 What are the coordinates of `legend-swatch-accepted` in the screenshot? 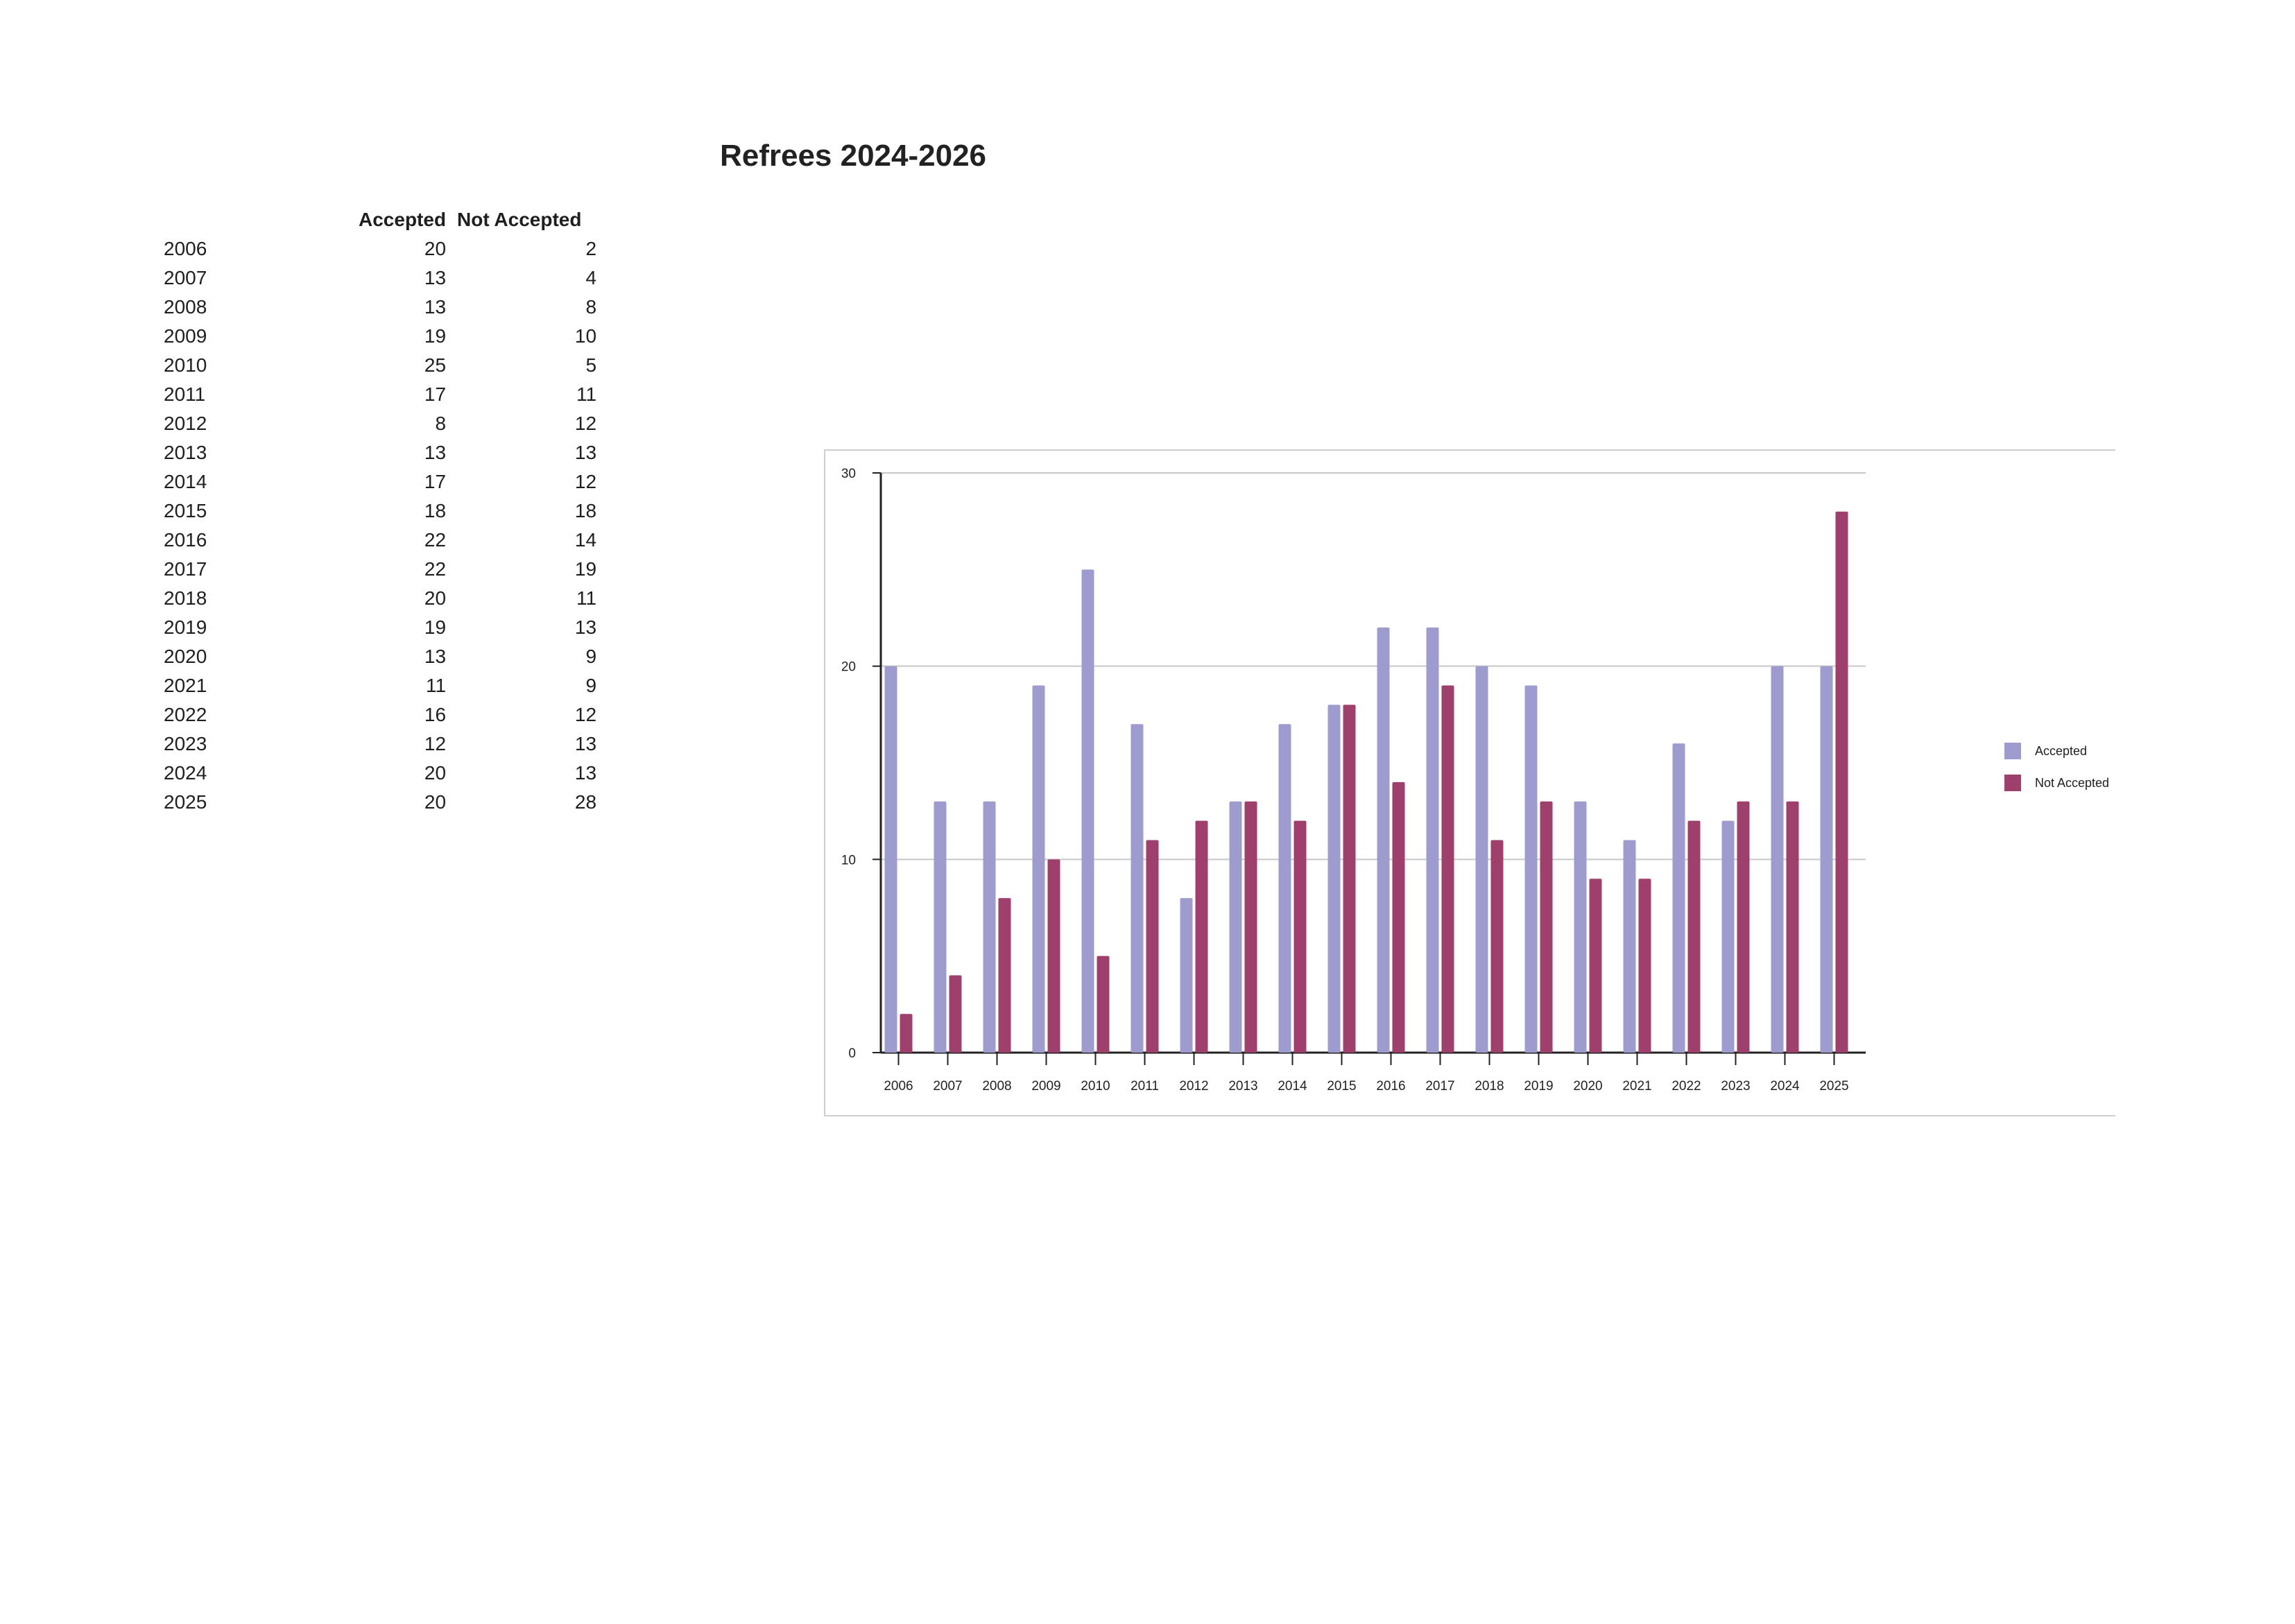 It's located at (2012, 751).